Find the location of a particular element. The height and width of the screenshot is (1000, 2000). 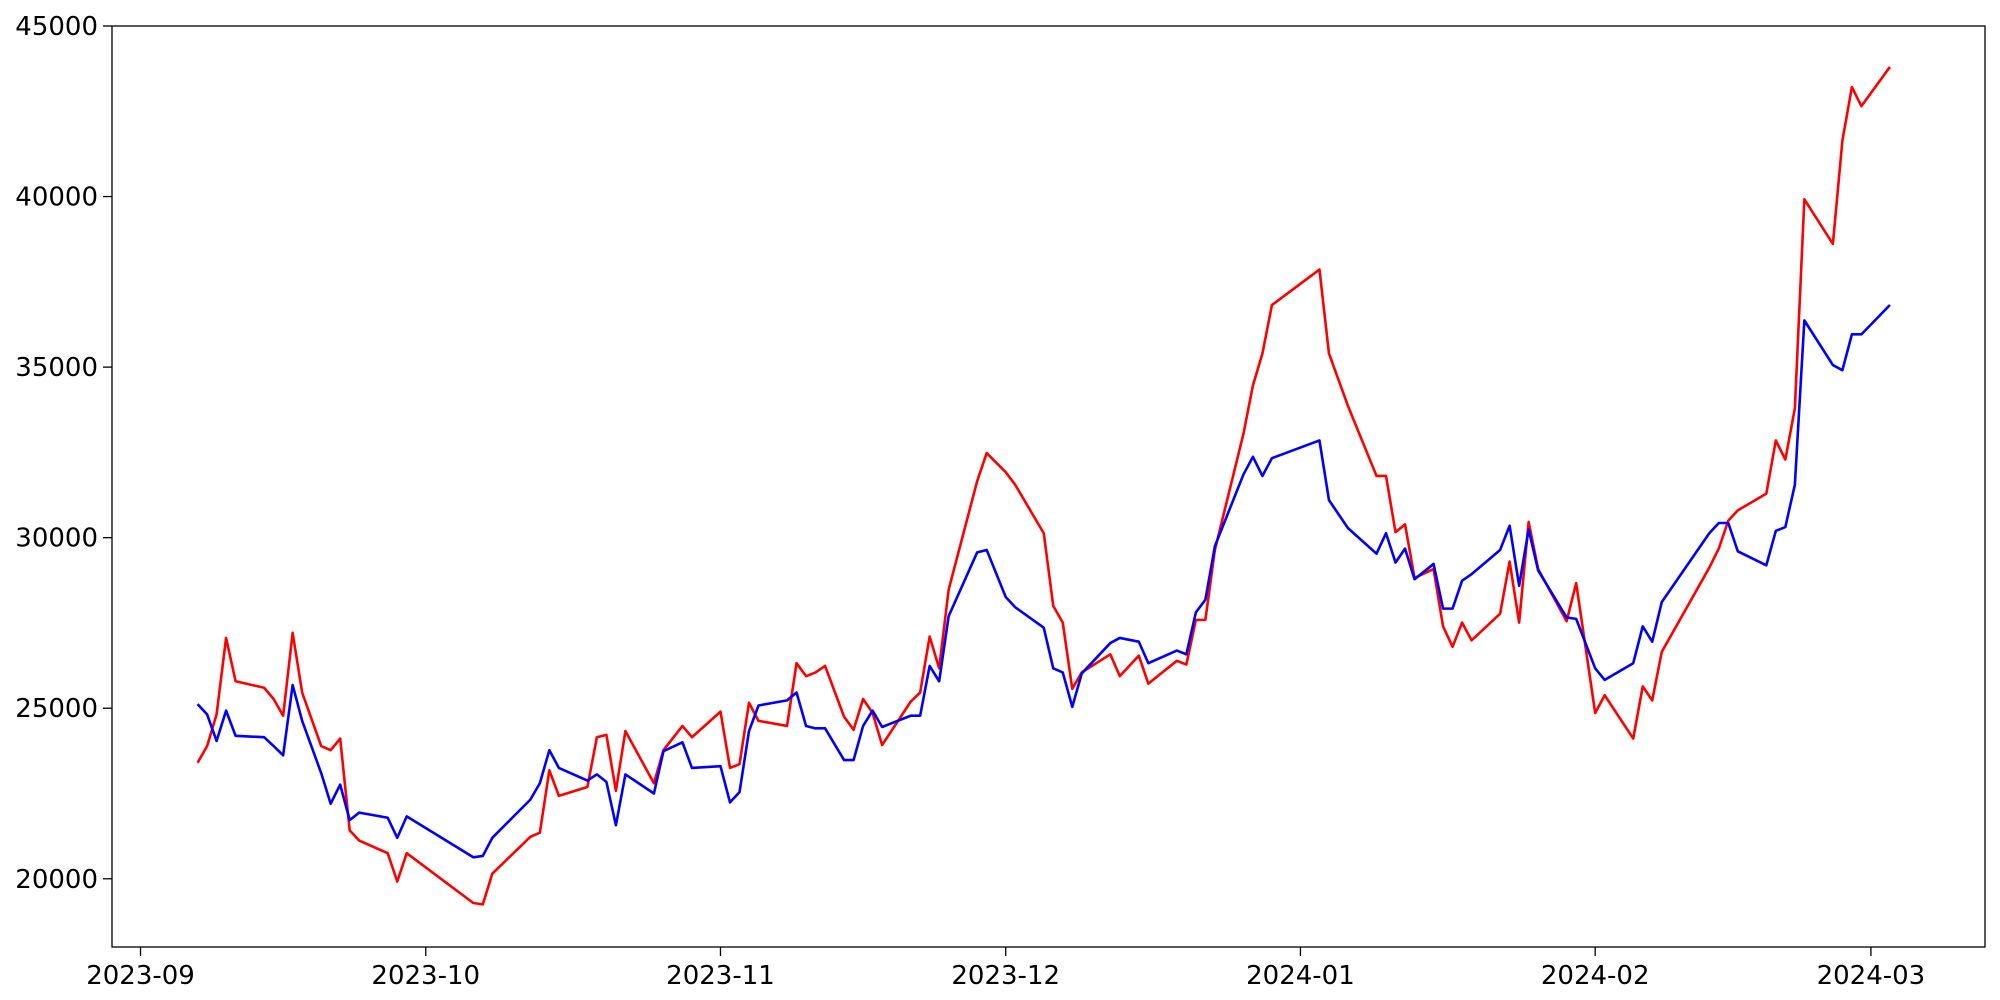

y-tick-label: 20000 is located at coordinates (56, 880).